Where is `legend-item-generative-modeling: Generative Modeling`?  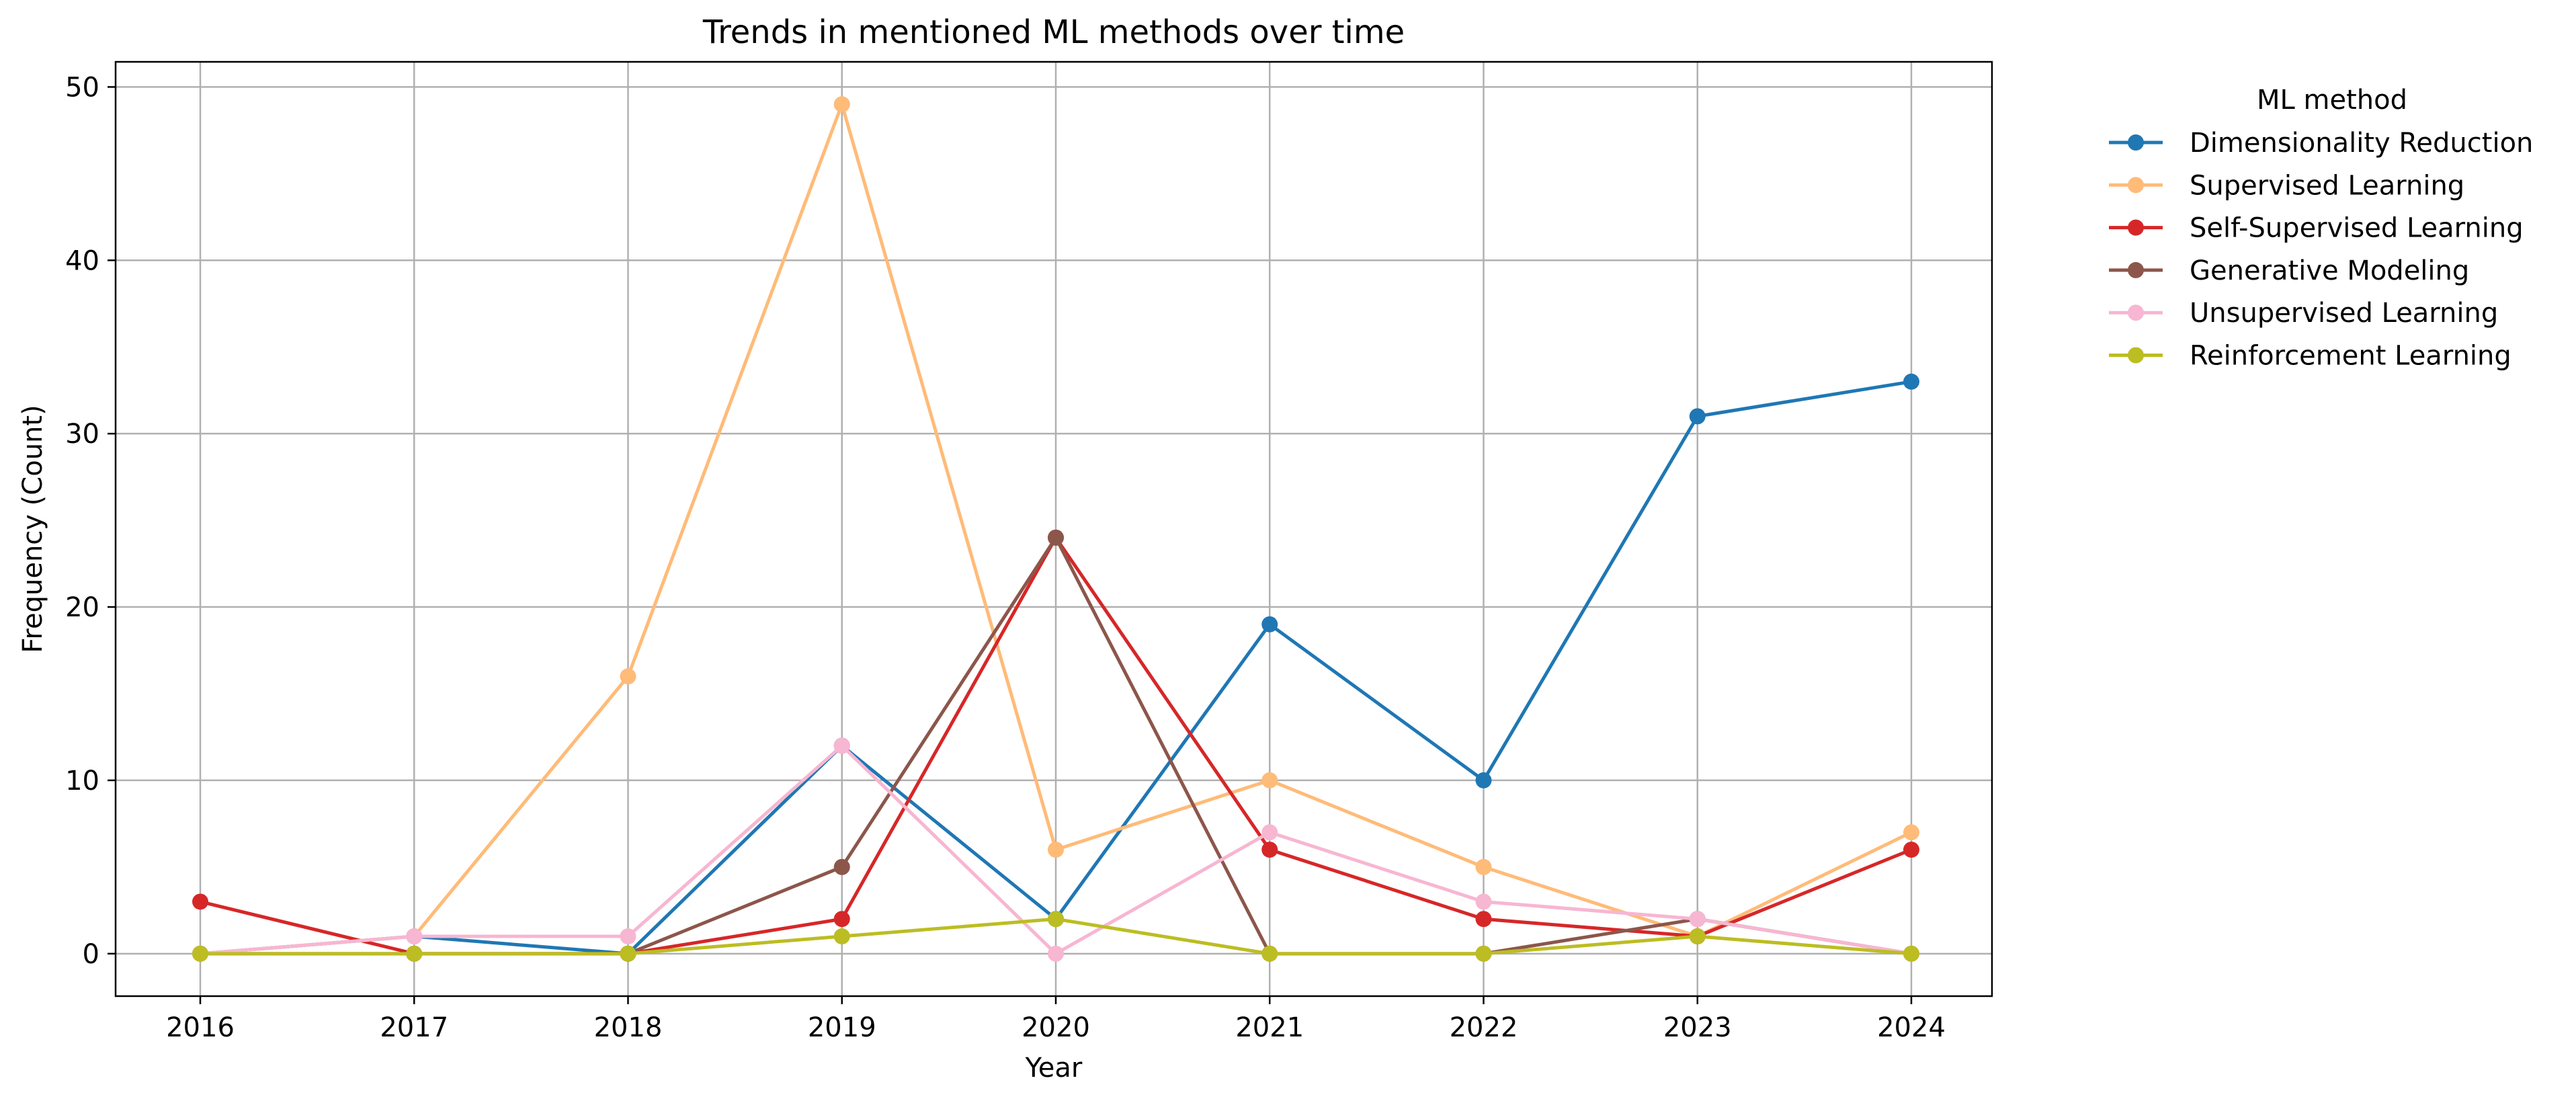 legend-item-generative-modeling: Generative Modeling is located at coordinates (2289, 271).